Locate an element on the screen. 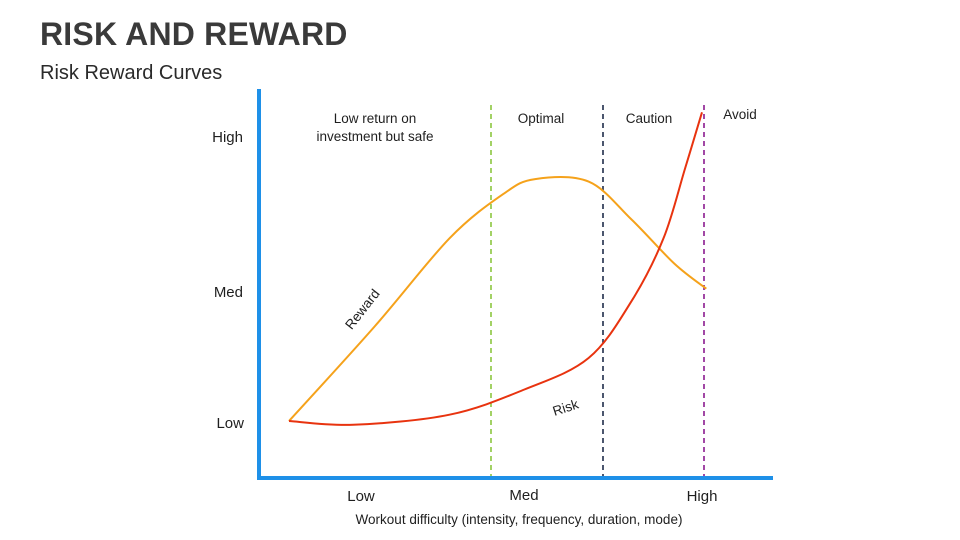 The height and width of the screenshot is (540, 960). y-tick-low: Low is located at coordinates (230, 423).